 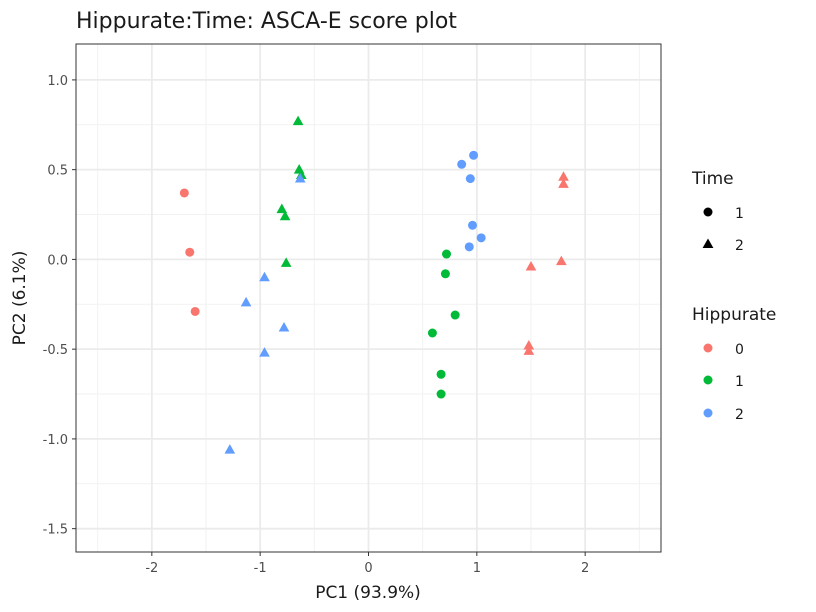 What do you see at coordinates (708, 243) in the screenshot?
I see `legend-triangle-marker` at bounding box center [708, 243].